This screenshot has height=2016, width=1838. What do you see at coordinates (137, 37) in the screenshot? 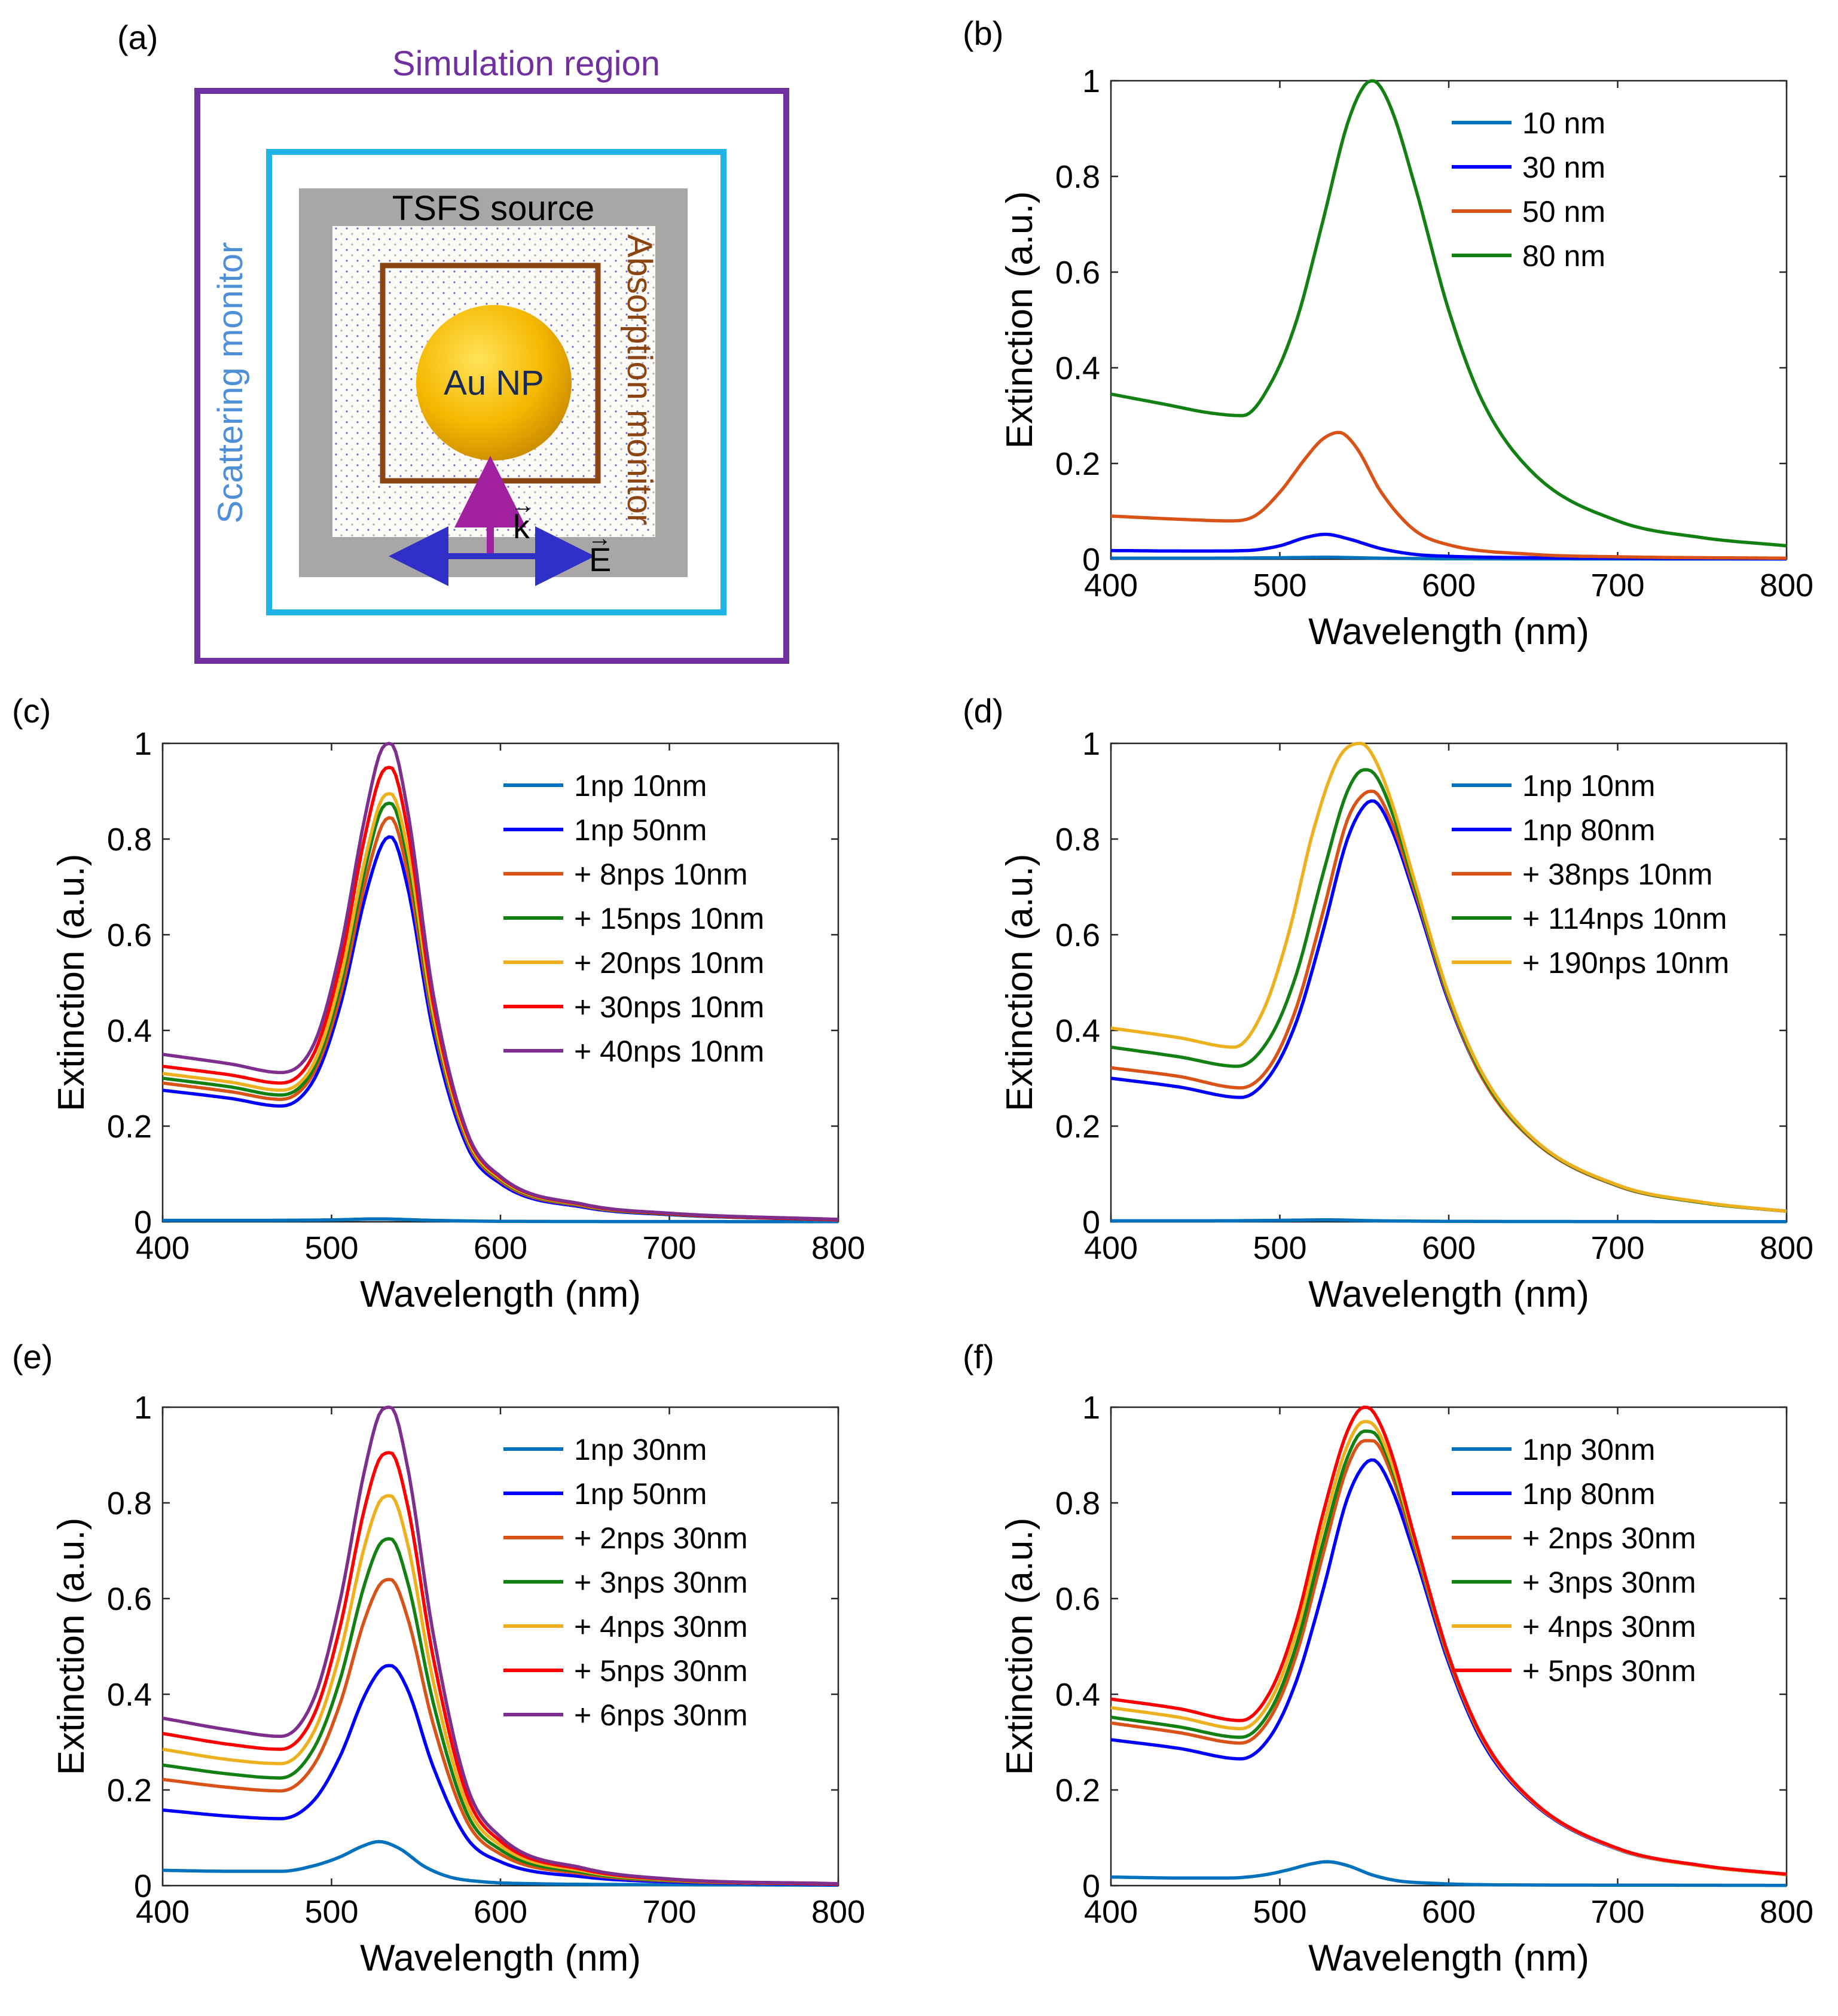
I see `panel-label-a: (a)` at bounding box center [137, 37].